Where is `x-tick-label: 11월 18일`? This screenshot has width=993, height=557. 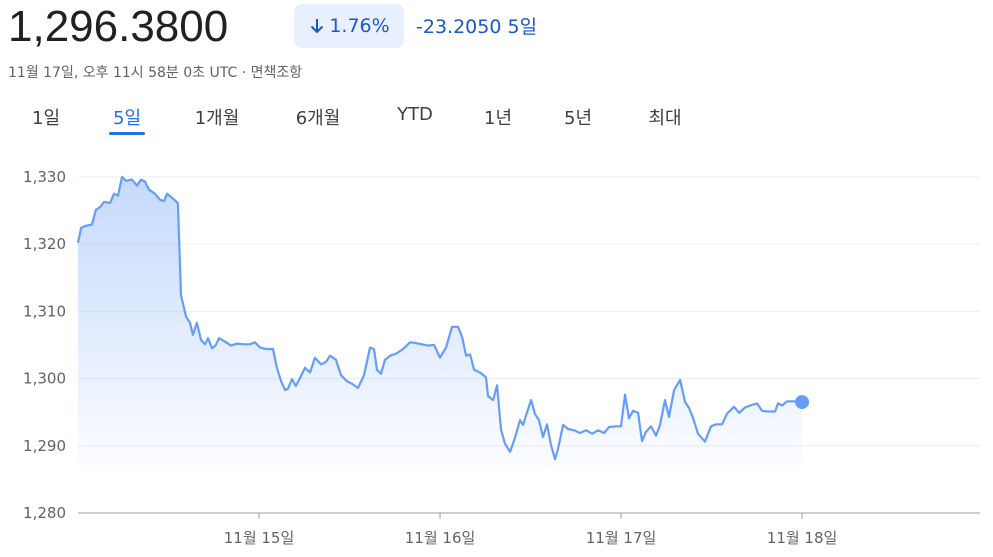 x-tick-label: 11월 18일 is located at coordinates (802, 538).